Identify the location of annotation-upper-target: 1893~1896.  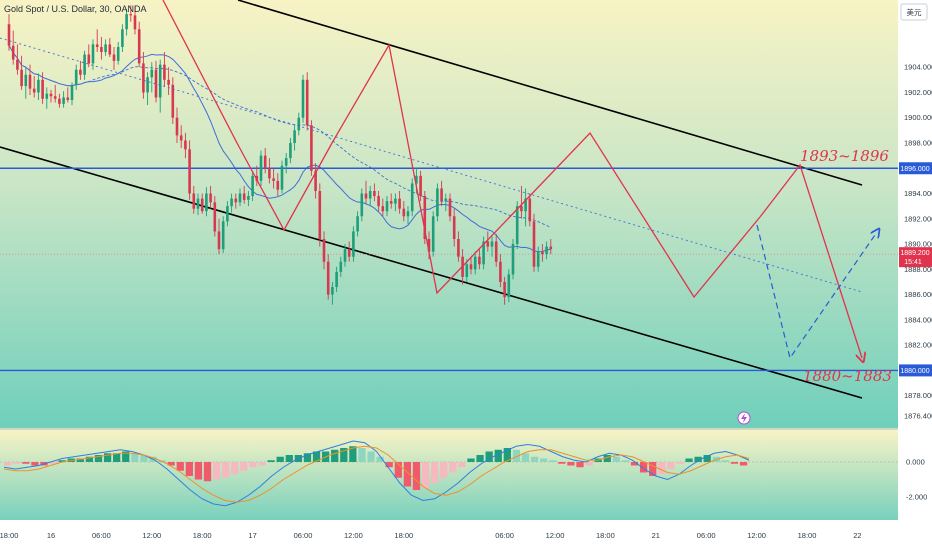
(844, 156).